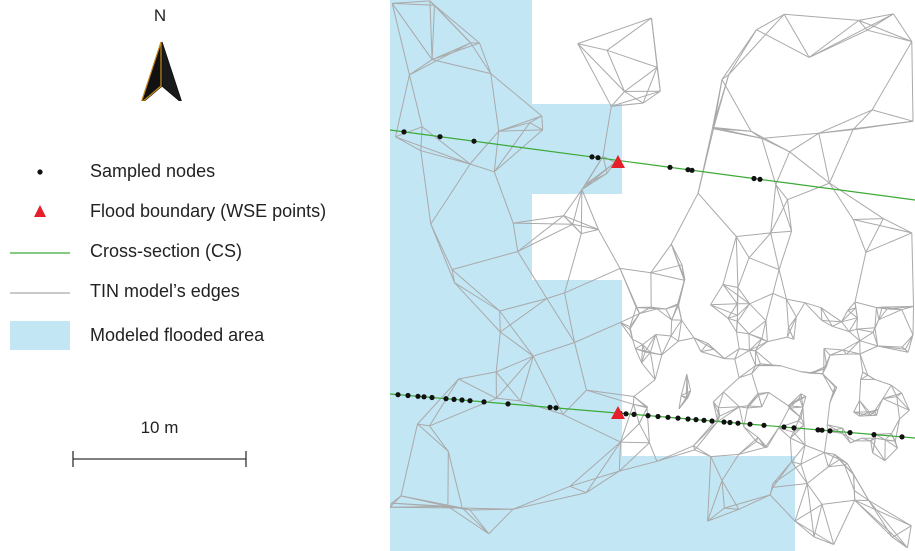 The width and height of the screenshot is (915, 551). I want to click on legend-item-flooded-area: Modeled flooded area, so click(137, 335).